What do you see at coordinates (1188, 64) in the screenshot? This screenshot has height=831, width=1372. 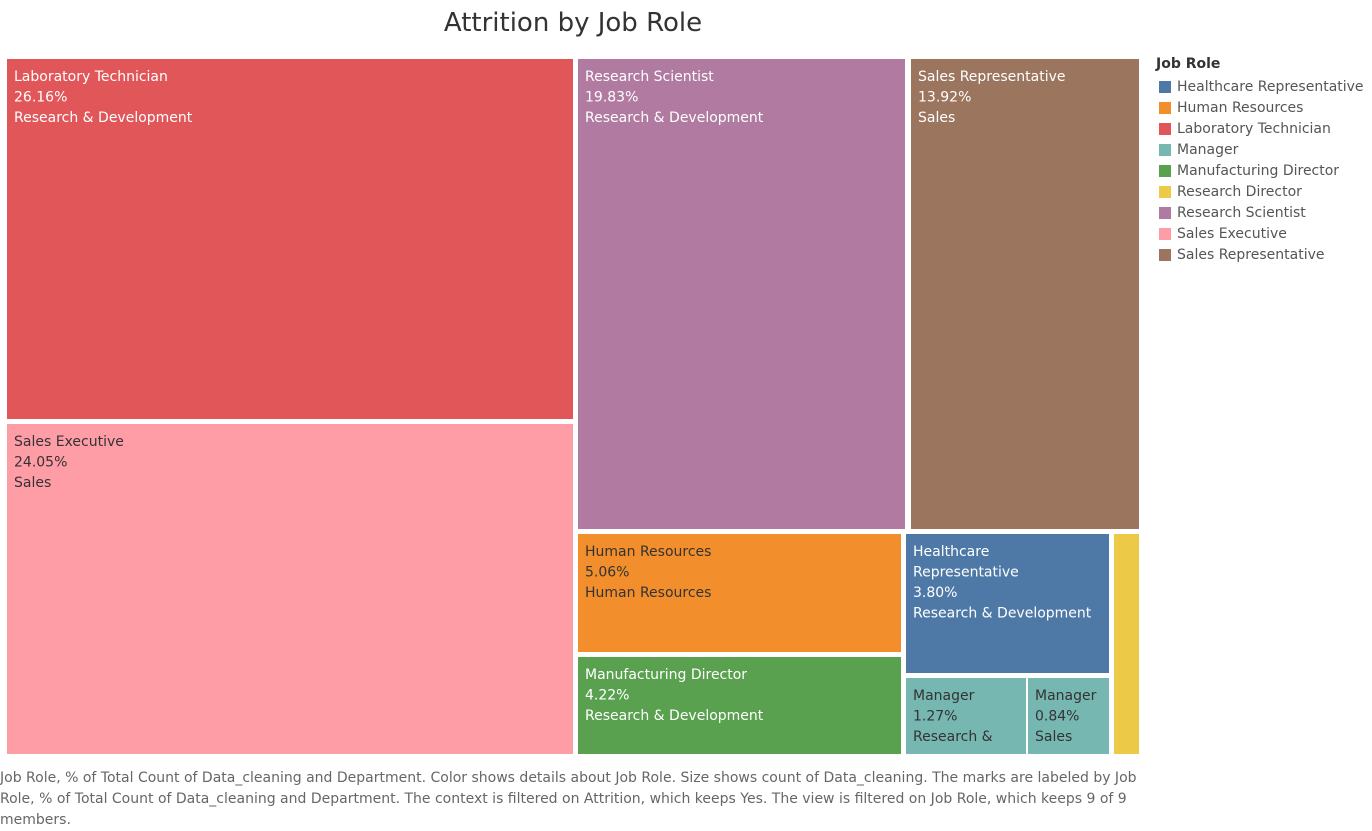 I see `legend-title: Job Role` at bounding box center [1188, 64].